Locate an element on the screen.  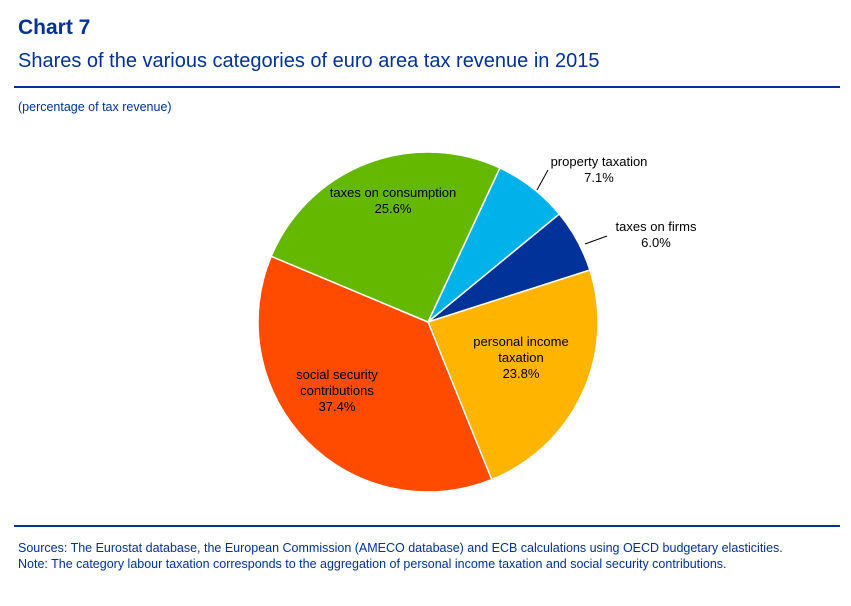
pie-slice-social-security-contributions is located at coordinates (375, 374).